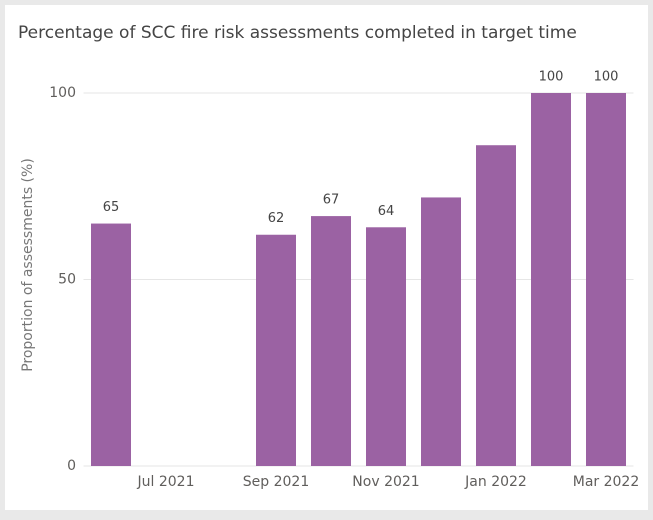 The width and height of the screenshot is (653, 520). I want to click on x-tick-label: Sep 2021, so click(276, 482).